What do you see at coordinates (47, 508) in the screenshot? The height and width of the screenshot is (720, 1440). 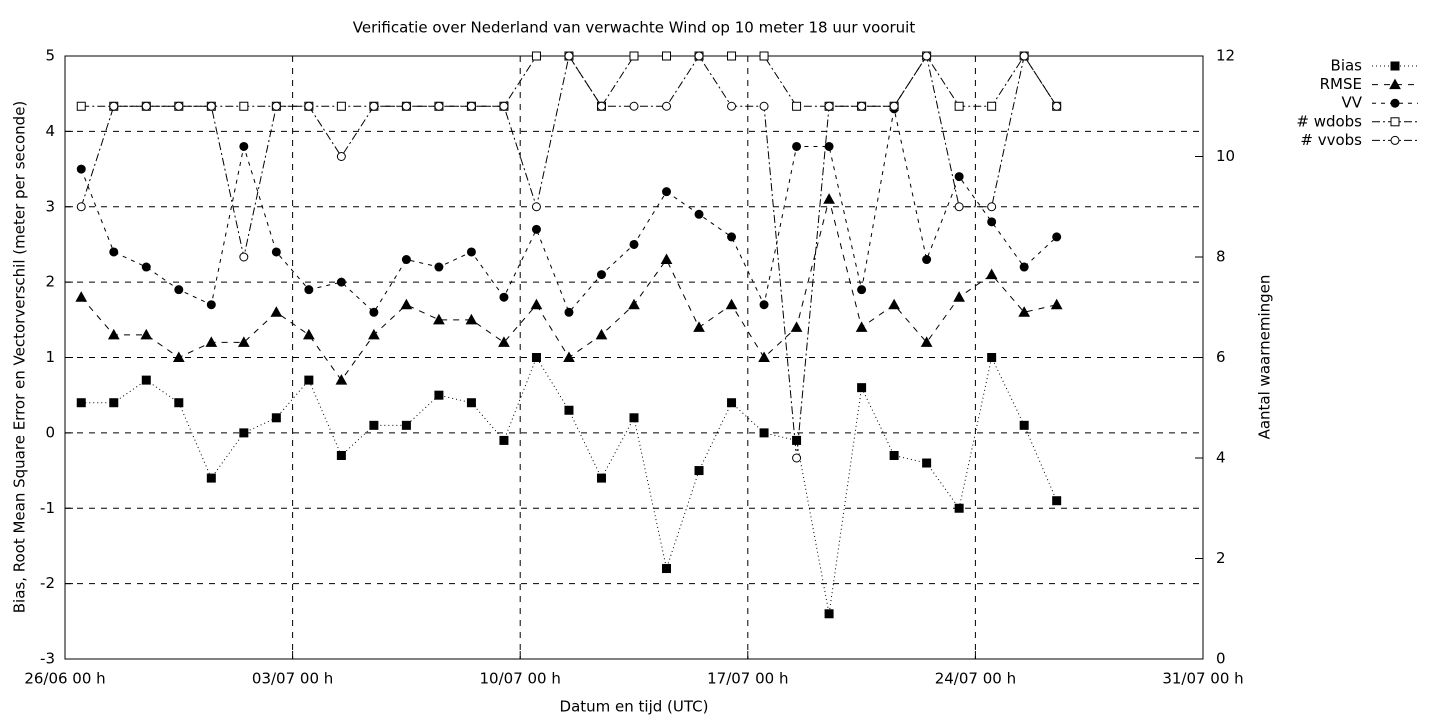 I see `y-tick-label: -1` at bounding box center [47, 508].